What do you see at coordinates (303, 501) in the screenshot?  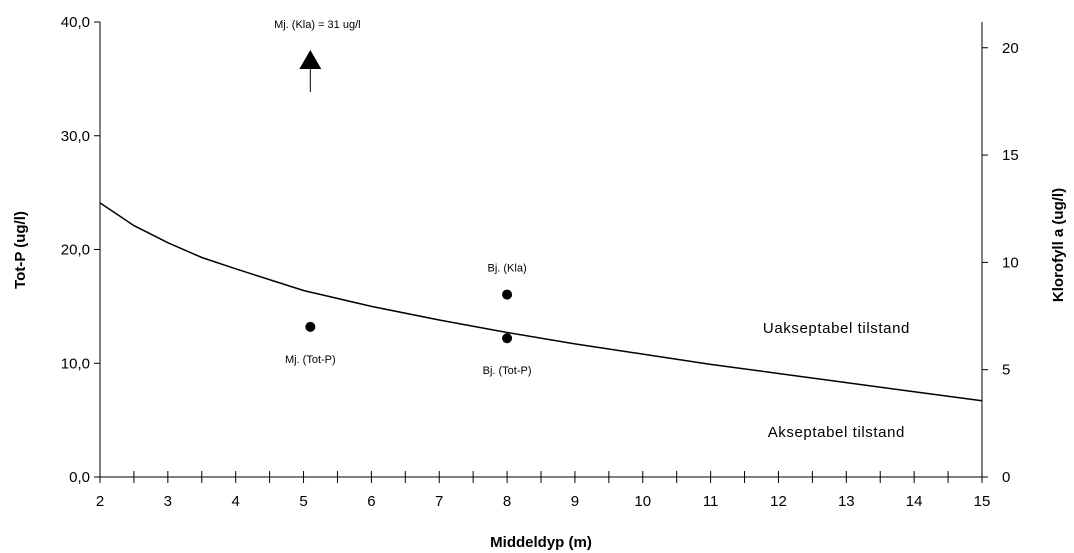 I see `x-tick-label: 5` at bounding box center [303, 501].